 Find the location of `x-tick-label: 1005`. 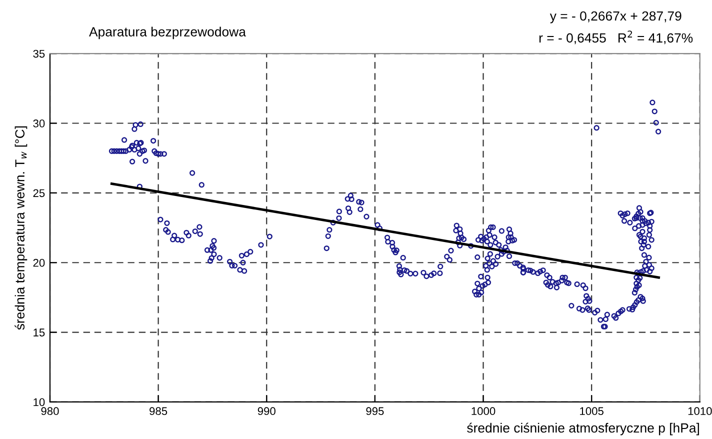

x-tick-label: 1005 is located at coordinates (592, 411).